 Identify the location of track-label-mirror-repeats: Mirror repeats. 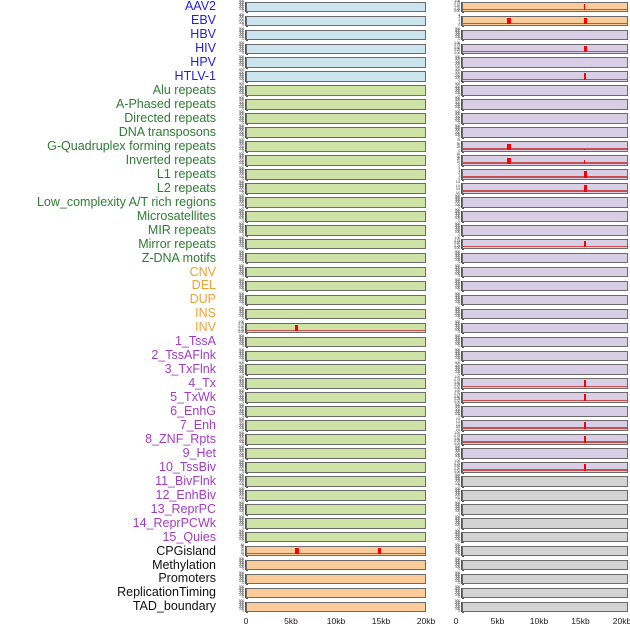
(177, 244).